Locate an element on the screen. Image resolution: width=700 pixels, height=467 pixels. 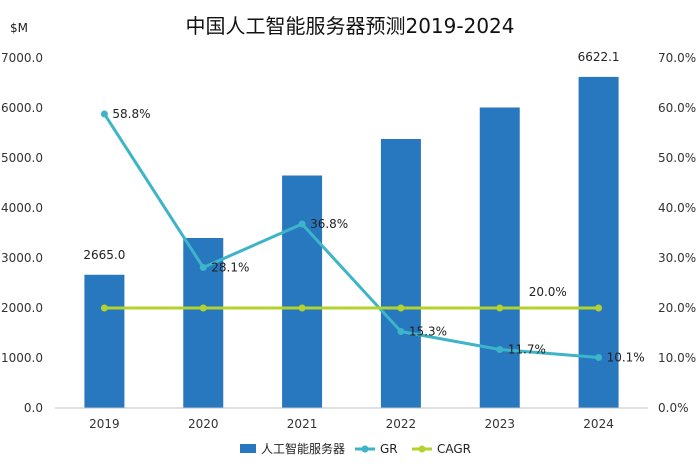
x-axis-tick-label: 2023 is located at coordinates (499, 424).